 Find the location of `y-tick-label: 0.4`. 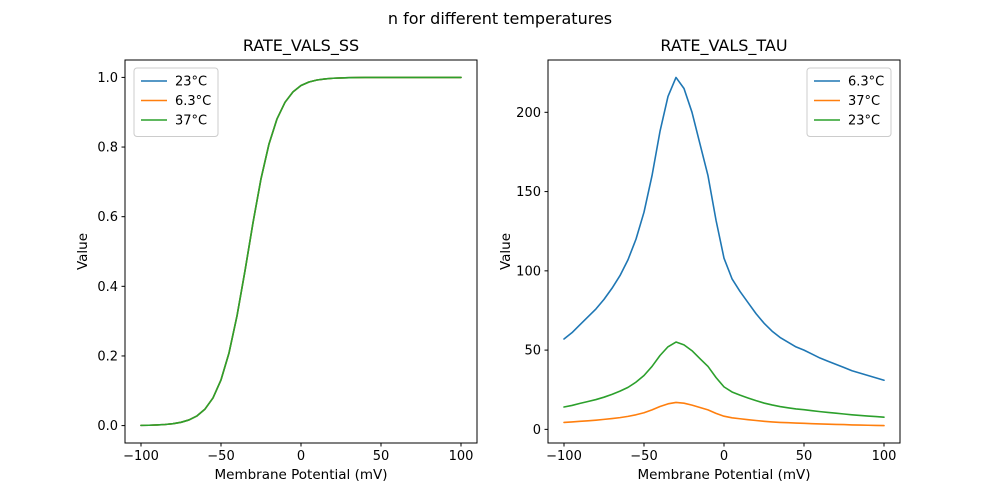

y-tick-label: 0.4 is located at coordinates (107, 287).